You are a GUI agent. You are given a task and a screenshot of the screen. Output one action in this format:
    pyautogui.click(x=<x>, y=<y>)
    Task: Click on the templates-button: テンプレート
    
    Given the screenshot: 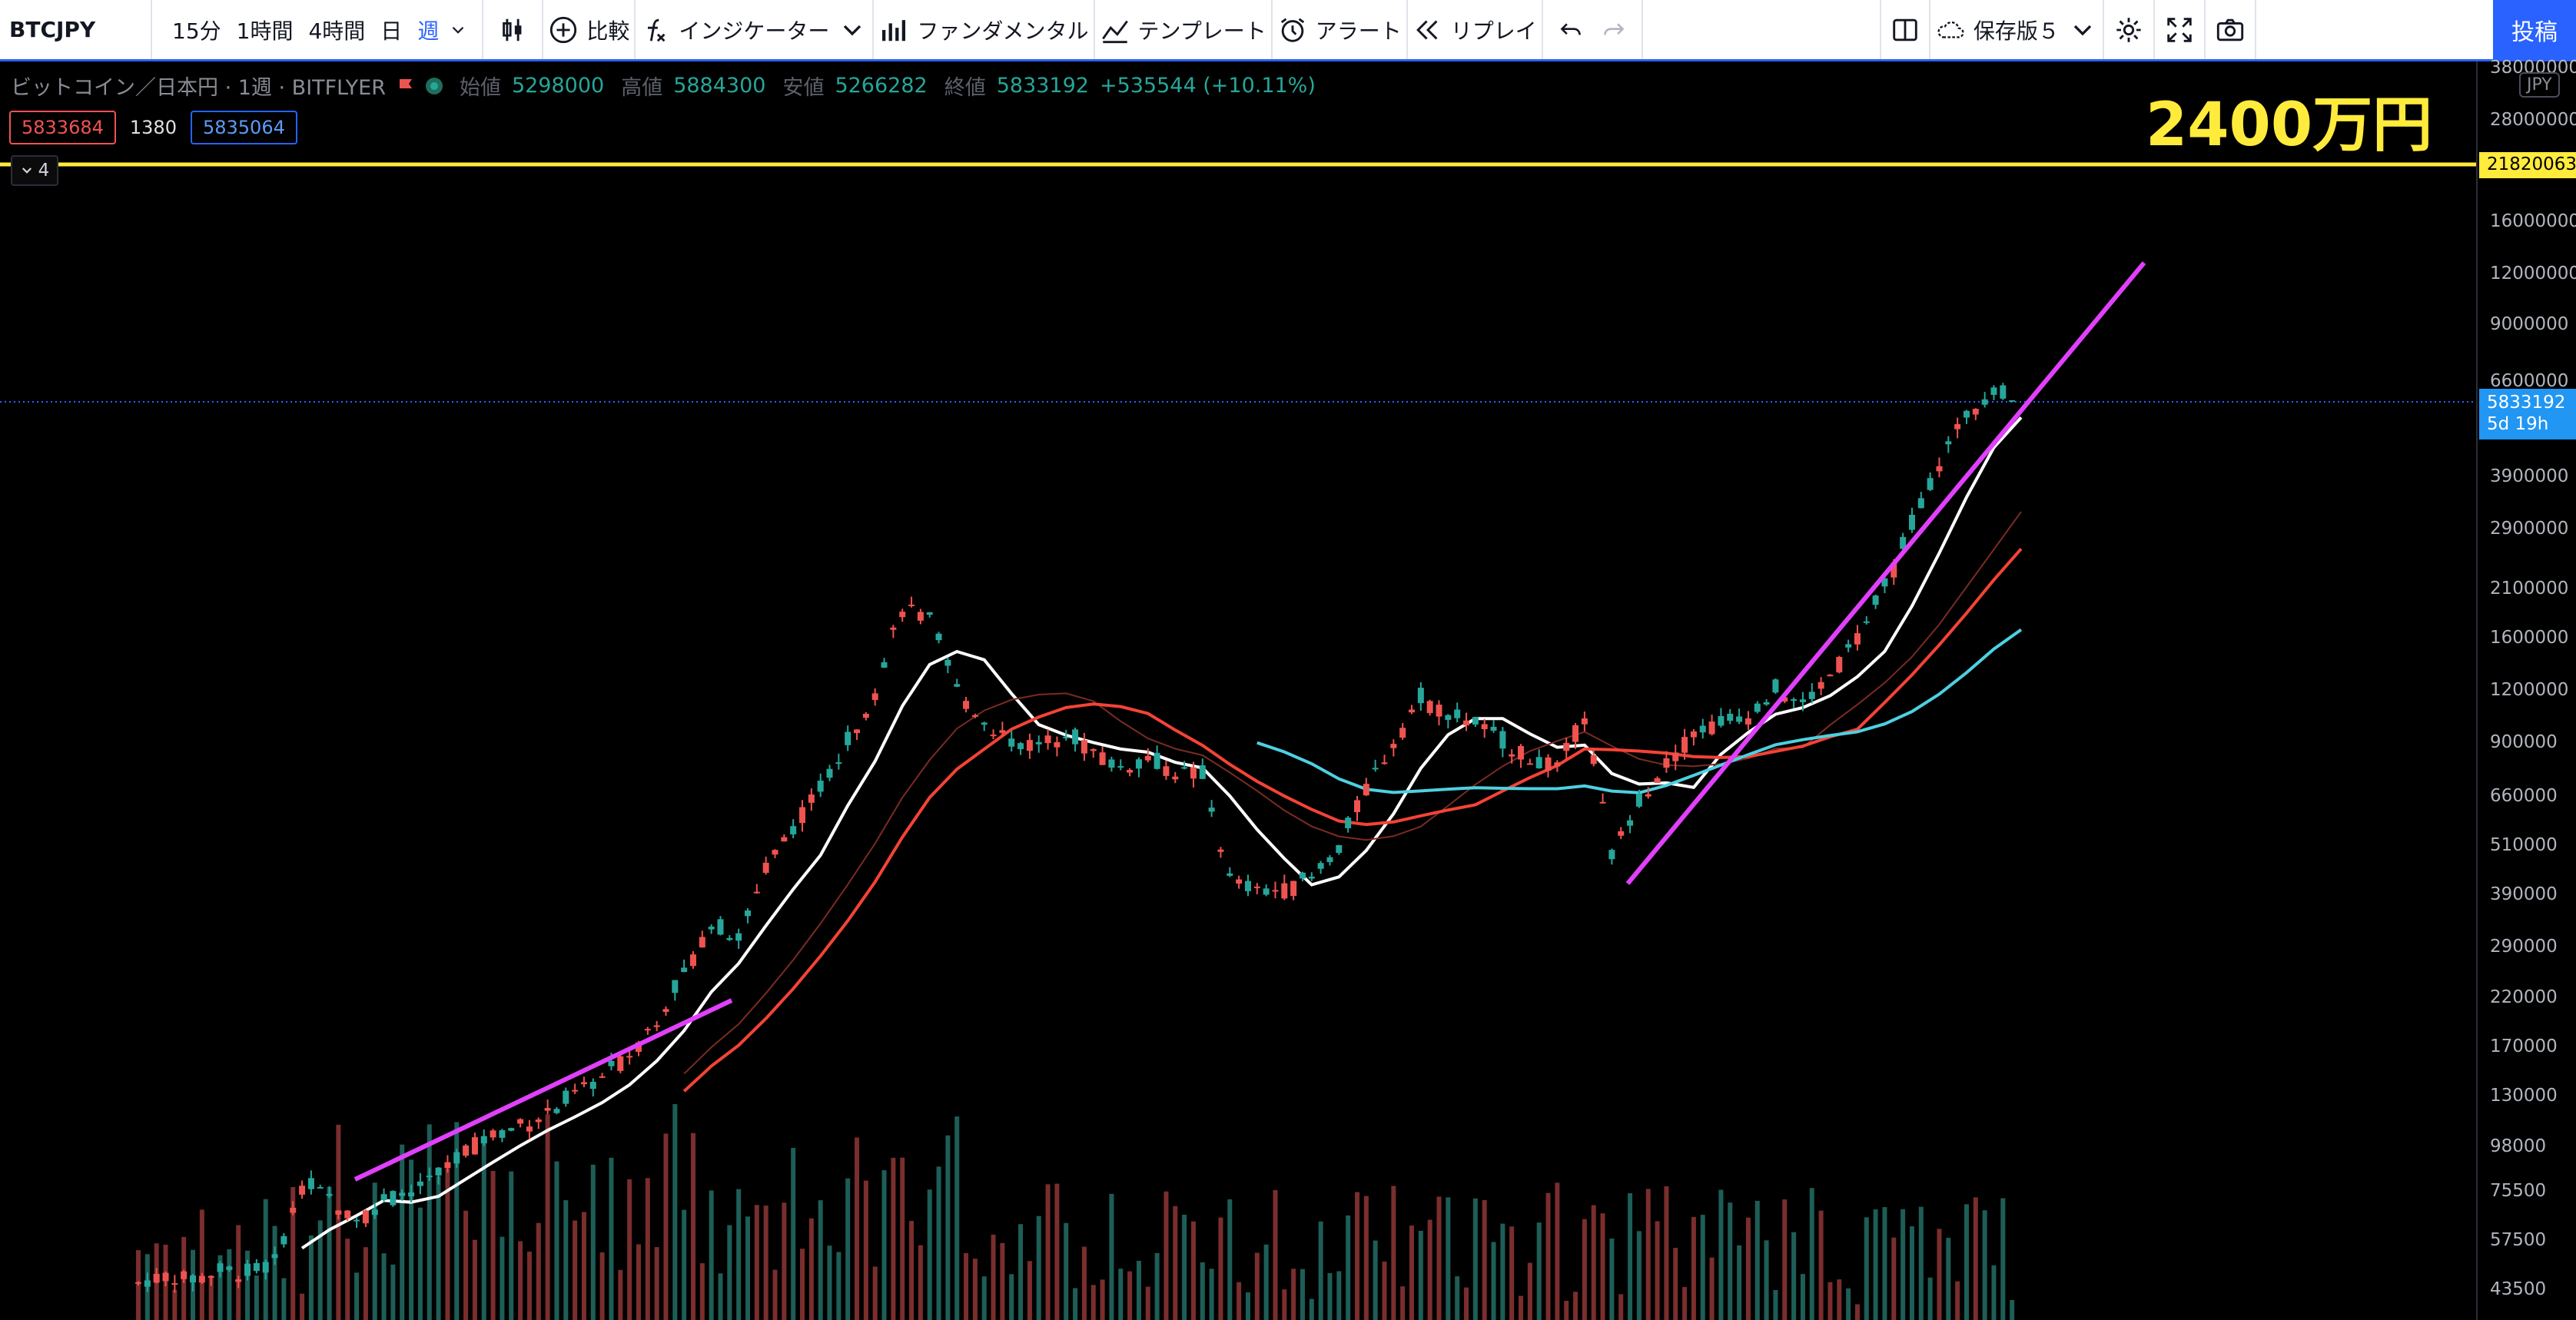 What is the action you would take?
    pyautogui.click(x=1184, y=30)
    